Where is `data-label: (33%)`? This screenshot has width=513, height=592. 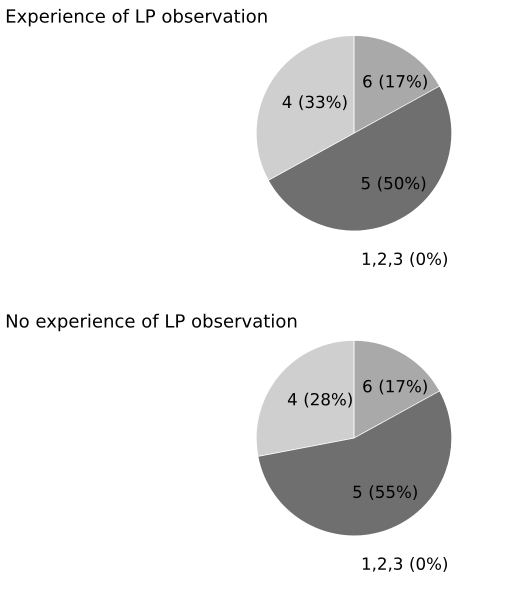 data-label: (33%) is located at coordinates (323, 102).